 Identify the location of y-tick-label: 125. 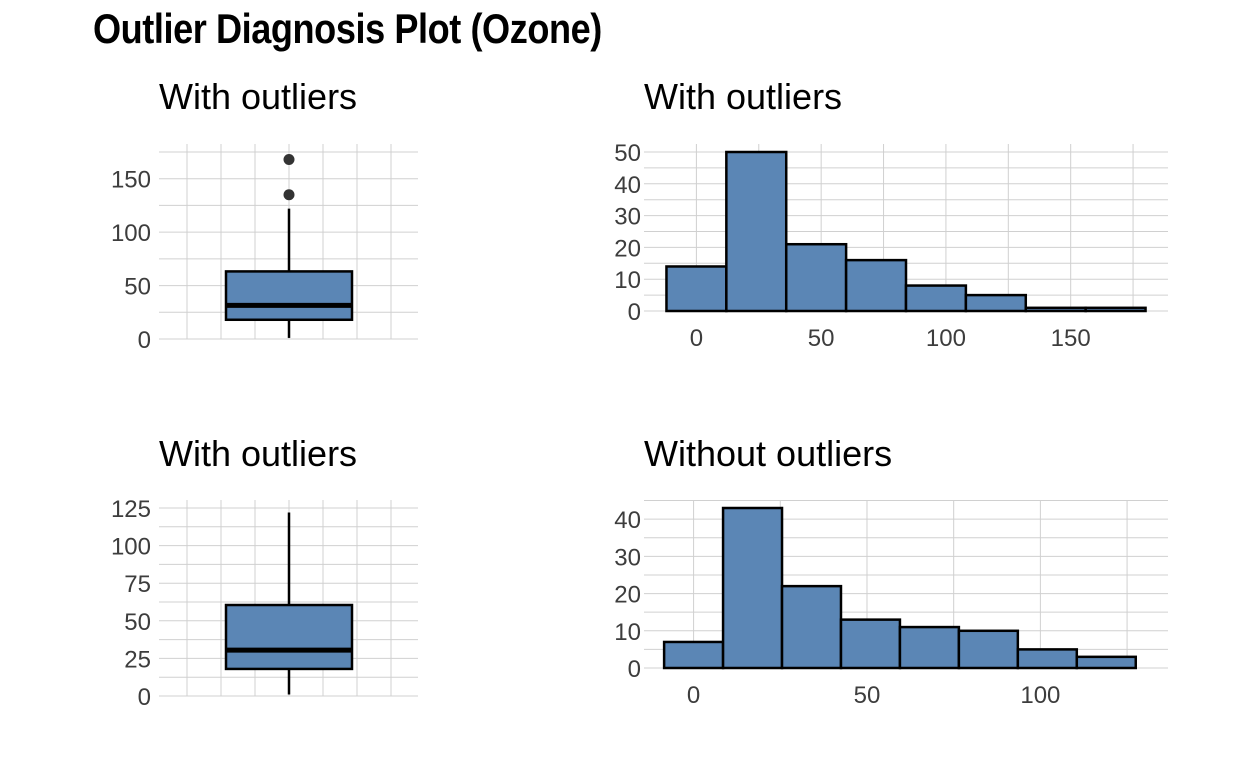
(131, 509).